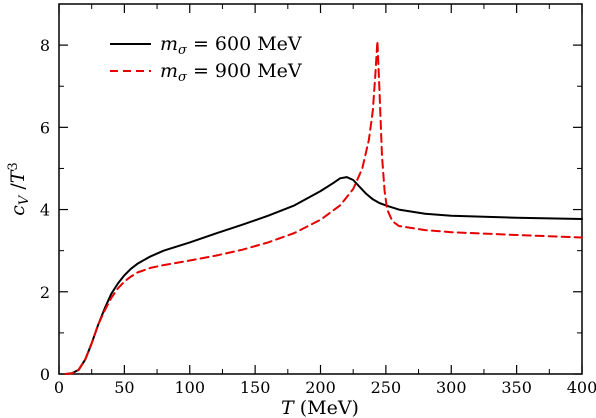  I want to click on y-tick-label-8: 8, so click(45, 45).